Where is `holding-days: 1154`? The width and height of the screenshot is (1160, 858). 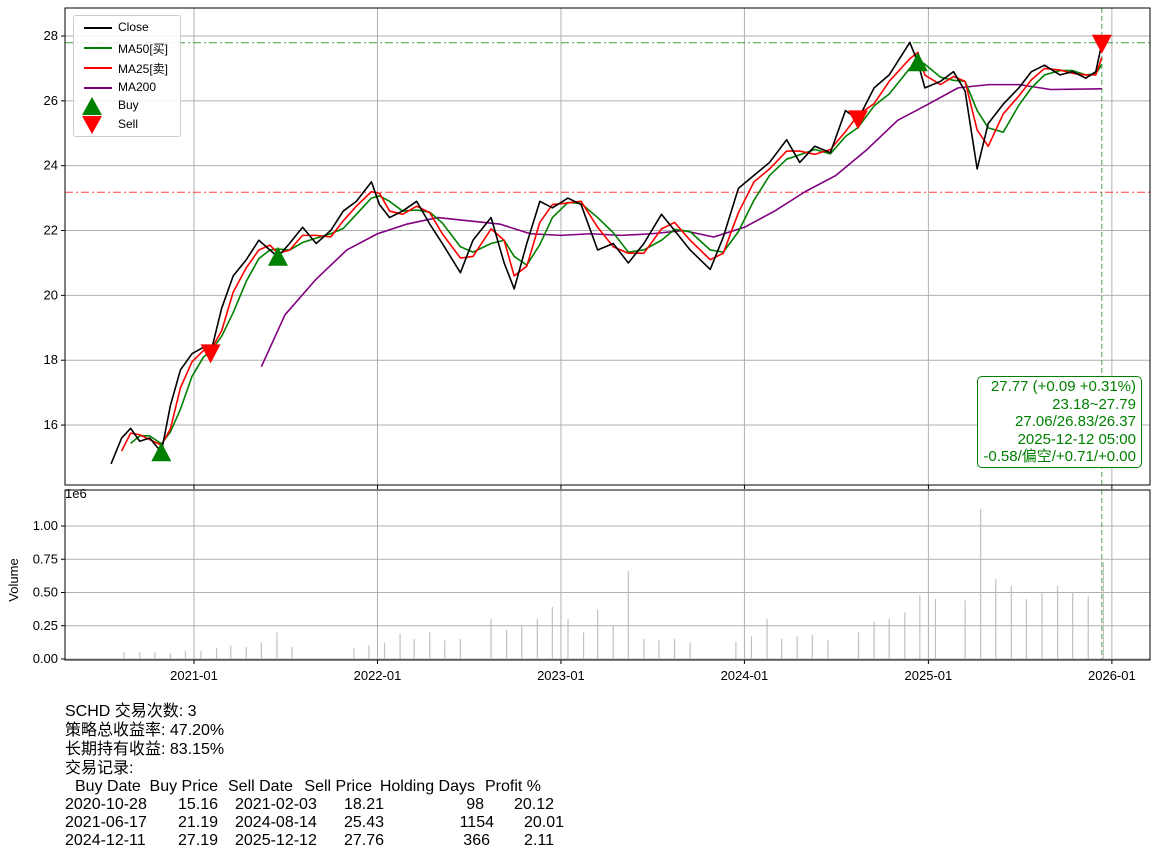
holding-days: 1154 is located at coordinates (476, 822).